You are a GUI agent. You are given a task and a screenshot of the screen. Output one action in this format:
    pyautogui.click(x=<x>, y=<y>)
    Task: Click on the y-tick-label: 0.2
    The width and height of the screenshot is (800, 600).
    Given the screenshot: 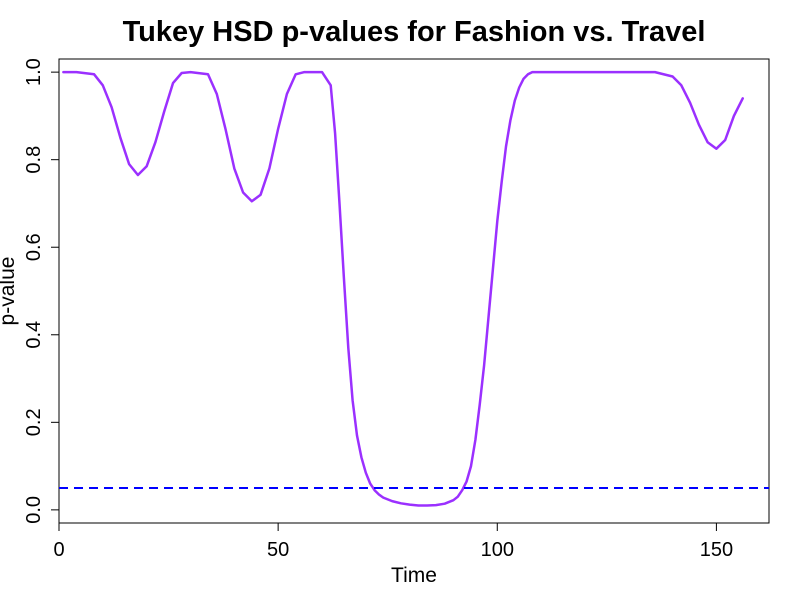 What is the action you would take?
    pyautogui.click(x=34, y=422)
    